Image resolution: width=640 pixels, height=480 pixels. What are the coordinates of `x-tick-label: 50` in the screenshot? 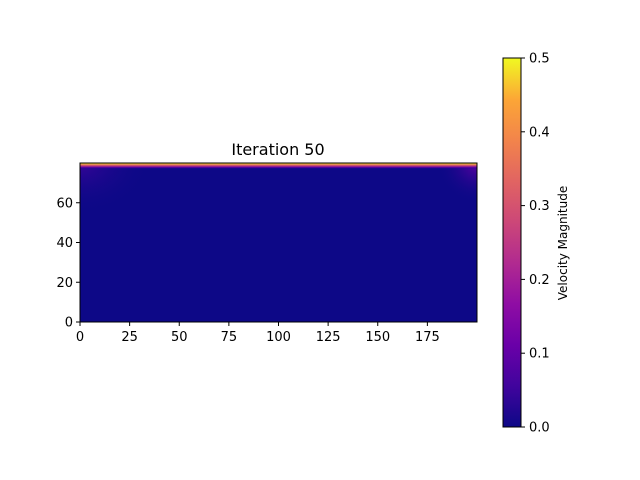 It's located at (179, 337).